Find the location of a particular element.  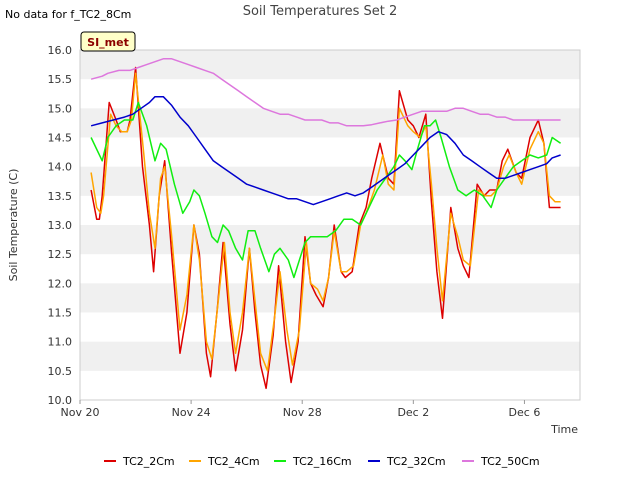

legend-label: TC2_32Cm is located at coordinates (416, 461).